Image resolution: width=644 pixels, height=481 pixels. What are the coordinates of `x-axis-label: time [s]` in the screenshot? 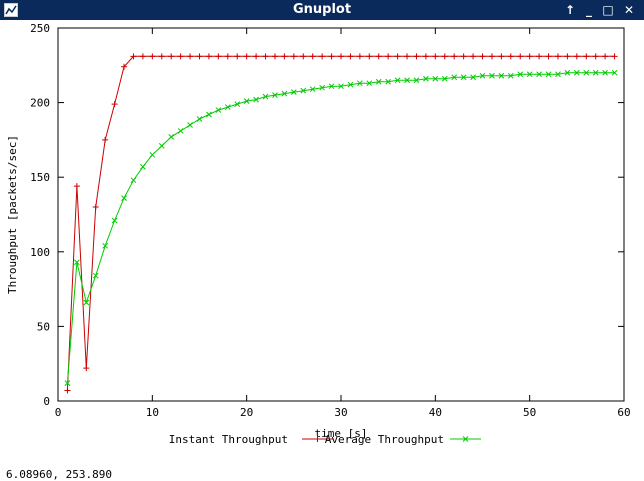 It's located at (341, 433).